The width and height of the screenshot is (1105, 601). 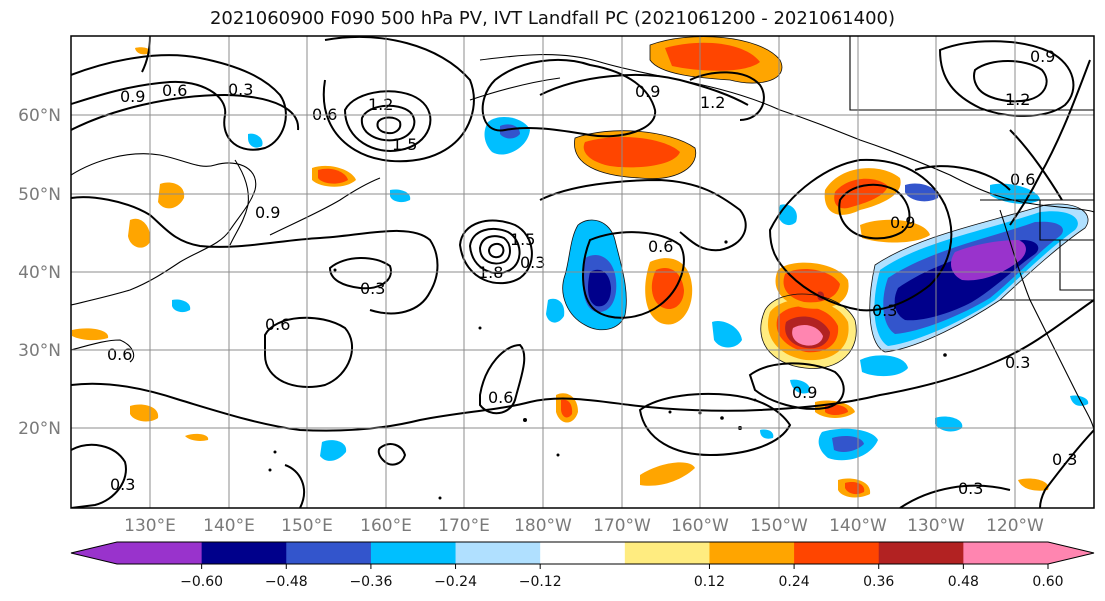 What do you see at coordinates (622, 526) in the screenshot?
I see `lon-label: 170°W` at bounding box center [622, 526].